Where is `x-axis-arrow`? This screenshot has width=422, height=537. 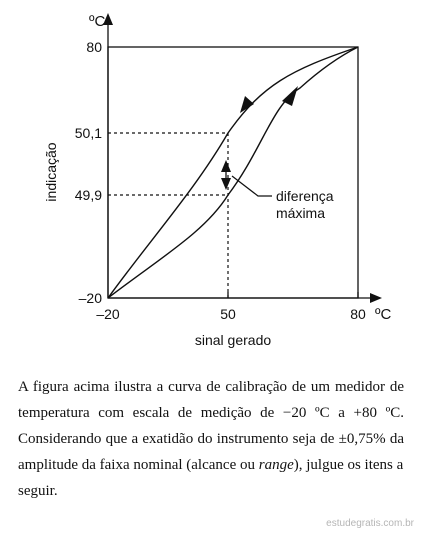 x-axis-arrow is located at coordinates (376, 298).